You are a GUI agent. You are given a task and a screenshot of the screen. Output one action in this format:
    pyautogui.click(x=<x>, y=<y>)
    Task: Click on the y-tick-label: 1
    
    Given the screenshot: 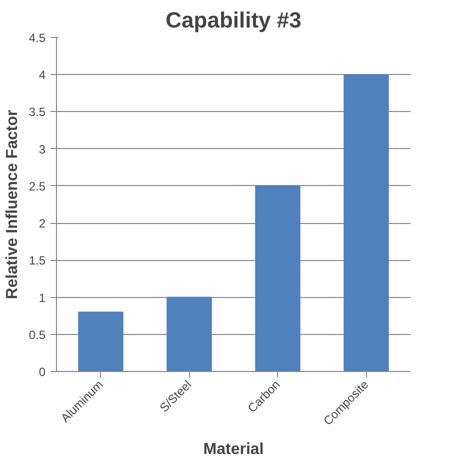 What is the action you would take?
    pyautogui.click(x=42, y=297)
    